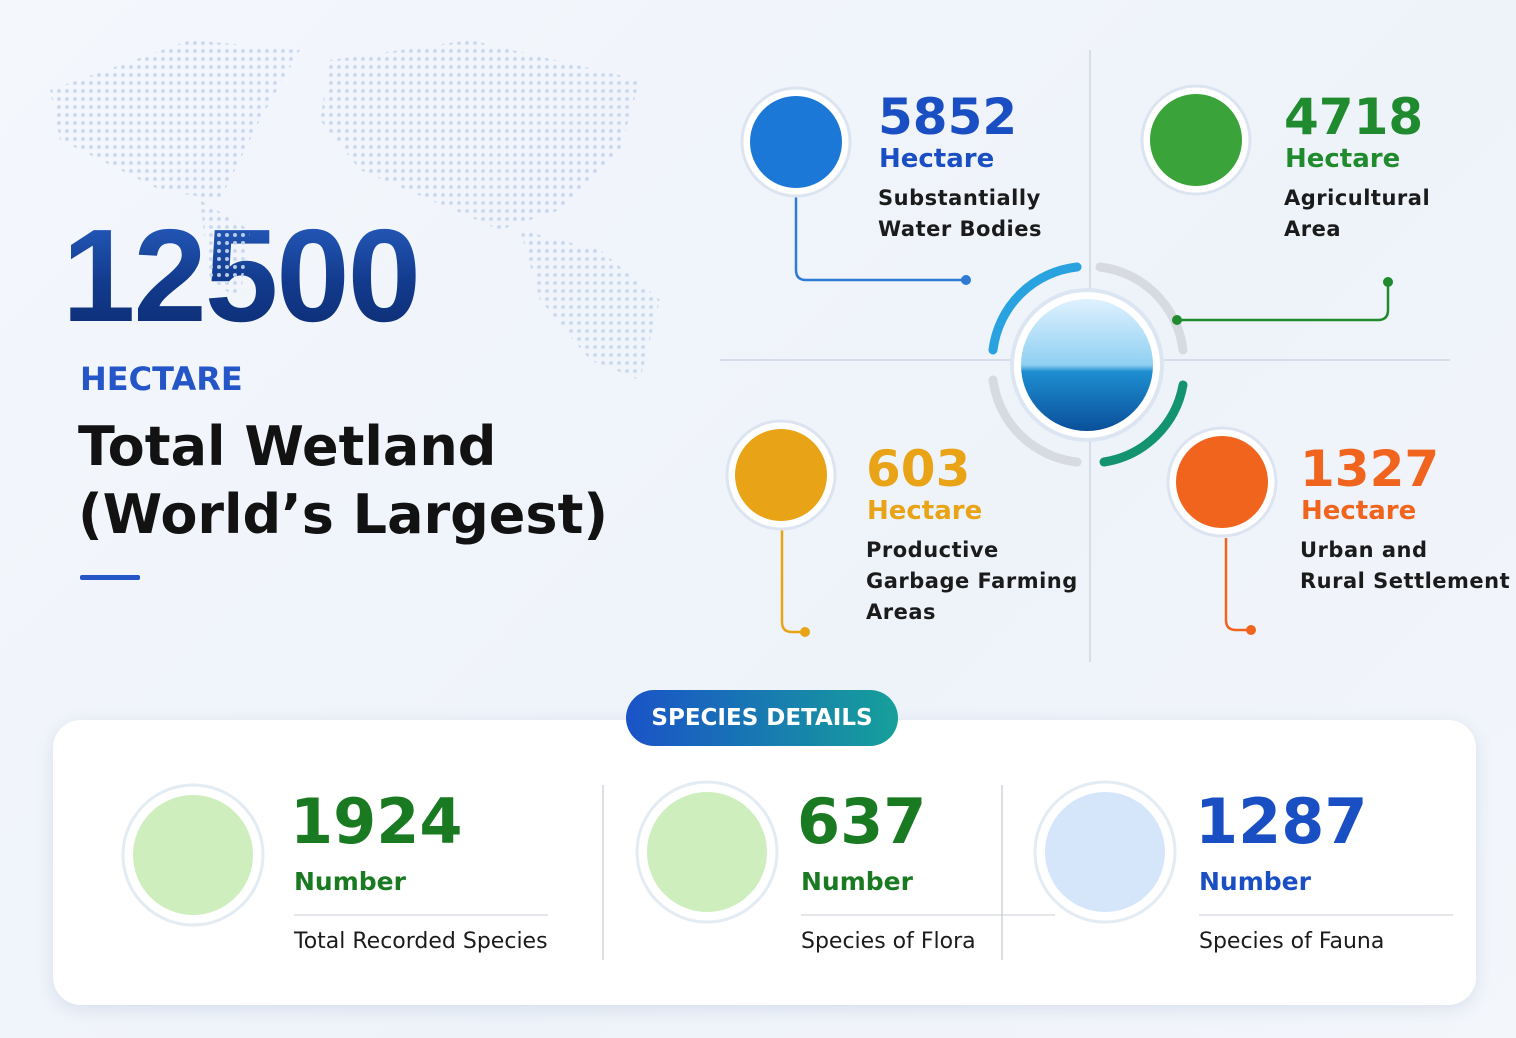 Image resolution: width=1516 pixels, height=1038 pixels. What do you see at coordinates (287, 446) in the screenshot?
I see `hero-title: Total Wetland` at bounding box center [287, 446].